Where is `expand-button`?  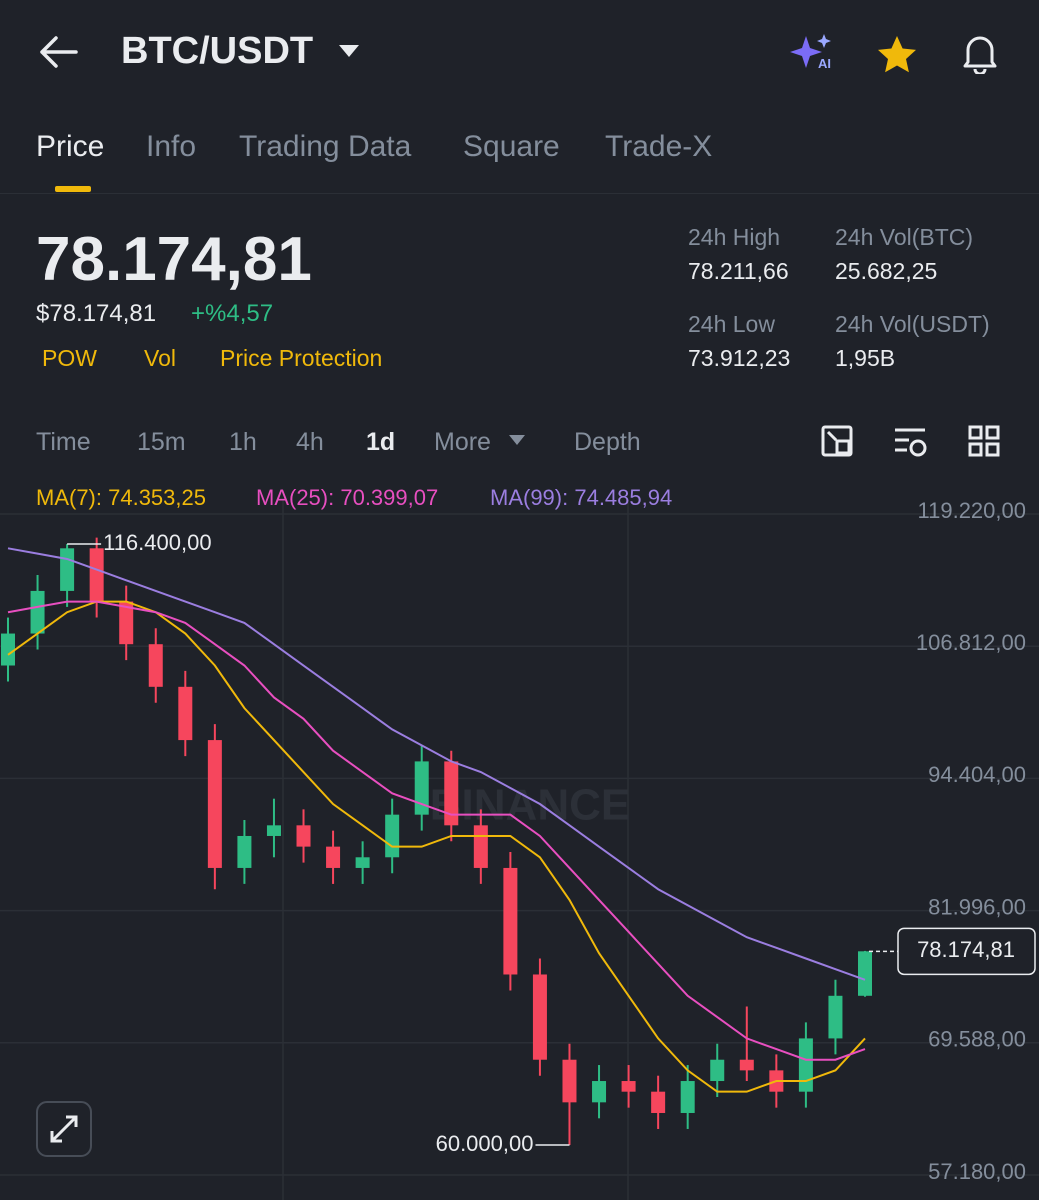
expand-button is located at coordinates (64, 1129).